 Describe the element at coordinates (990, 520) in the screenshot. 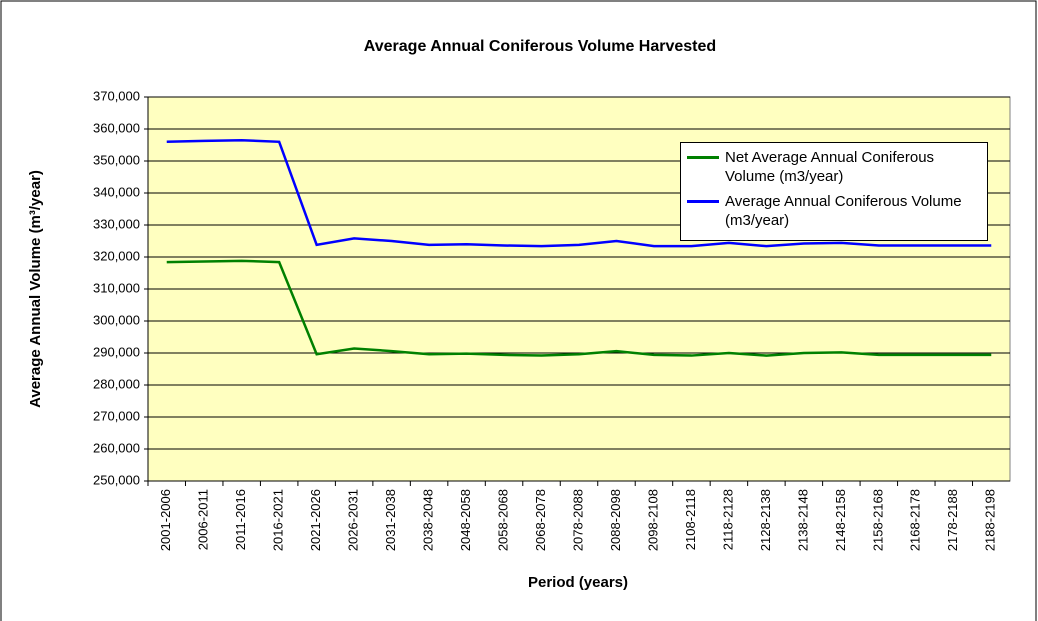

I see `x-tick-label: 2188-2198` at that location.